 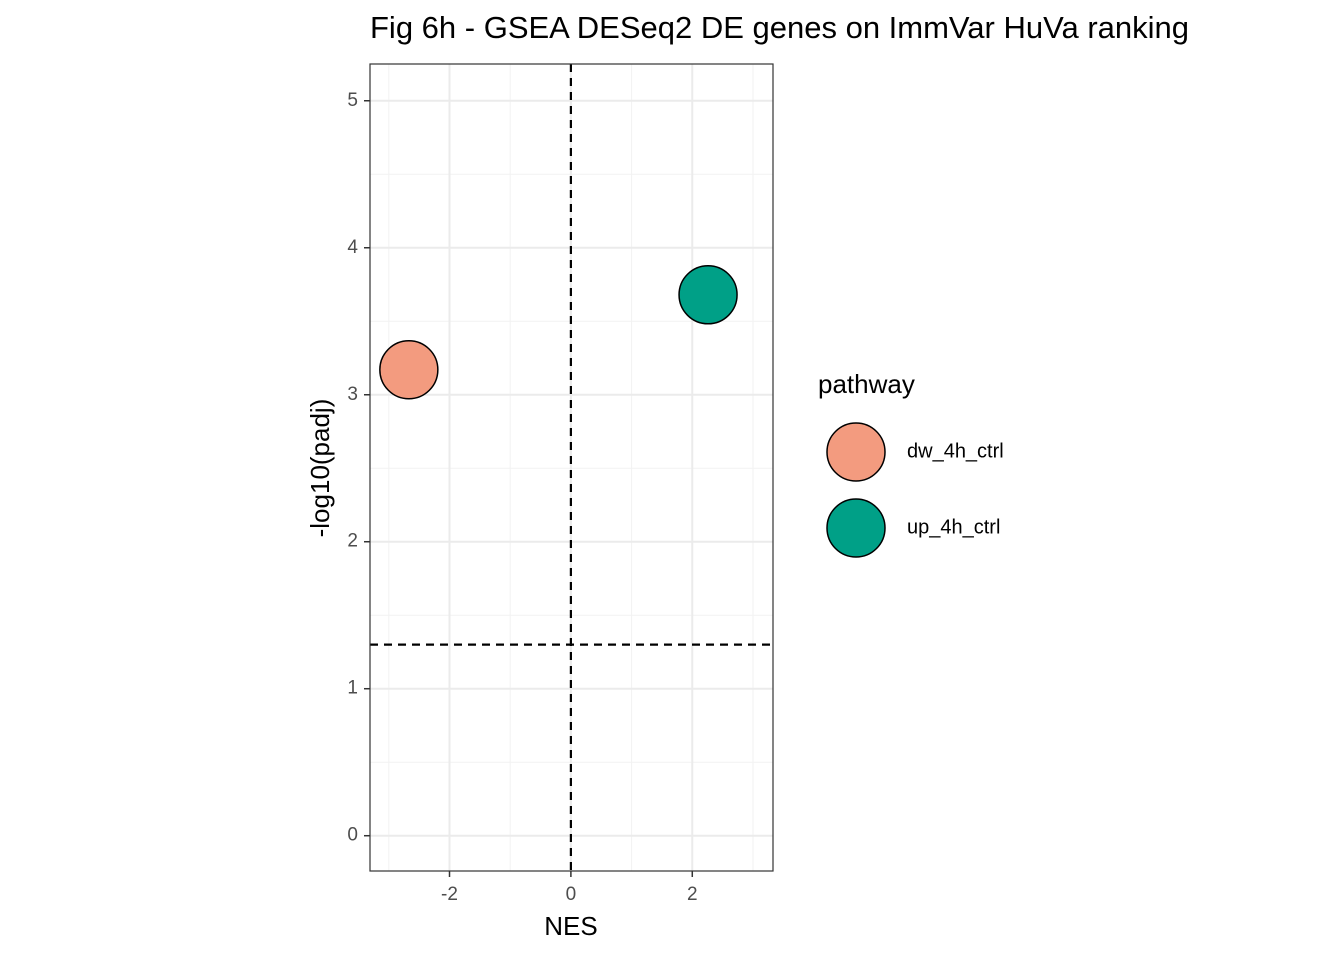 What do you see at coordinates (571, 894) in the screenshot?
I see `x-tick-label: 0` at bounding box center [571, 894].